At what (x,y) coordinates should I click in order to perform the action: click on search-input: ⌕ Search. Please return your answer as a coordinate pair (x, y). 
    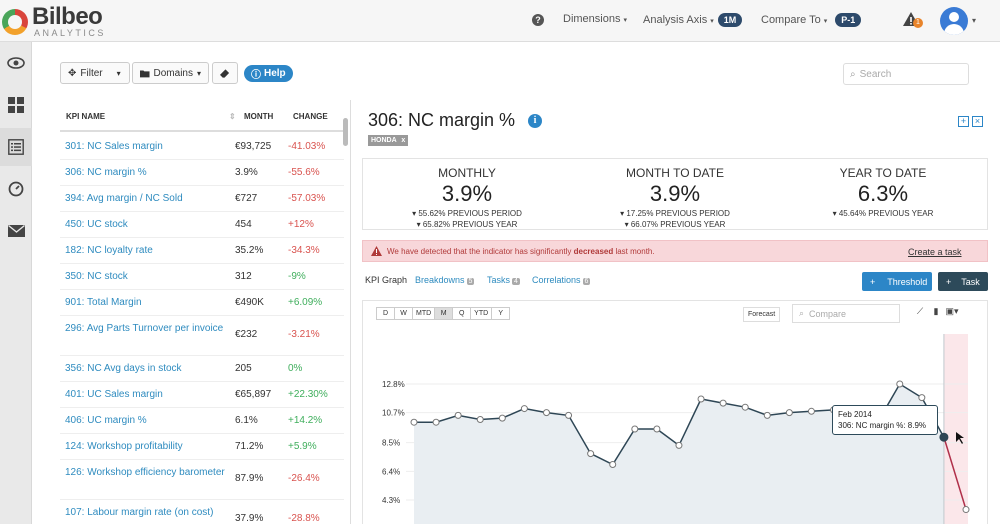
    Looking at the image, I should click on (906, 74).